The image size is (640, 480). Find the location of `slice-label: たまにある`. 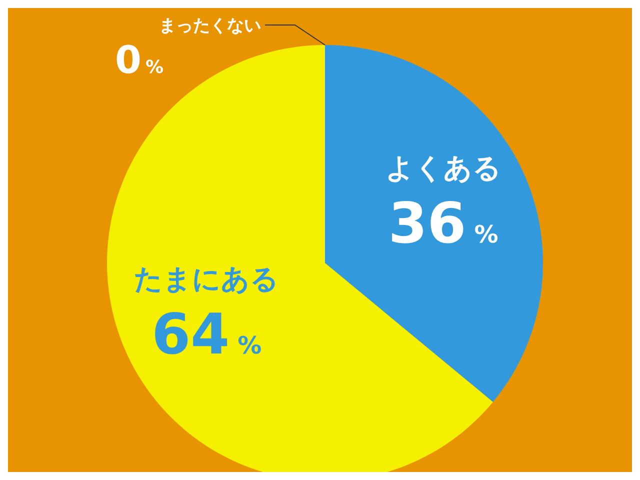

slice-label: たまにある is located at coordinates (207, 279).